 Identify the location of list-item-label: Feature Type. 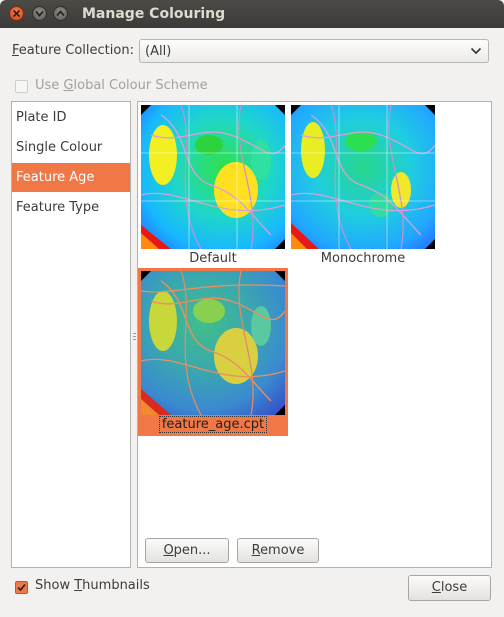
(58, 207).